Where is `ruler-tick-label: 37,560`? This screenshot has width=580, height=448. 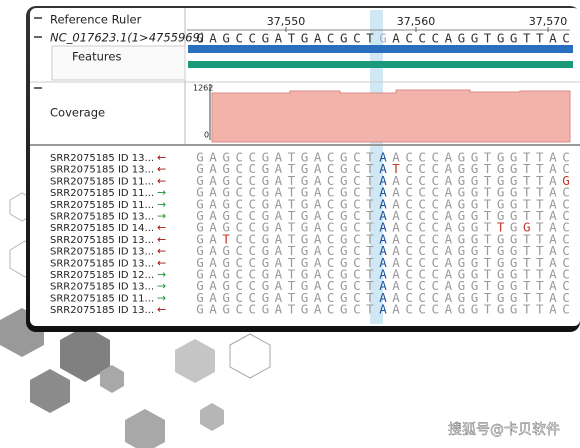
ruler-tick-label: 37,560 is located at coordinates (416, 21).